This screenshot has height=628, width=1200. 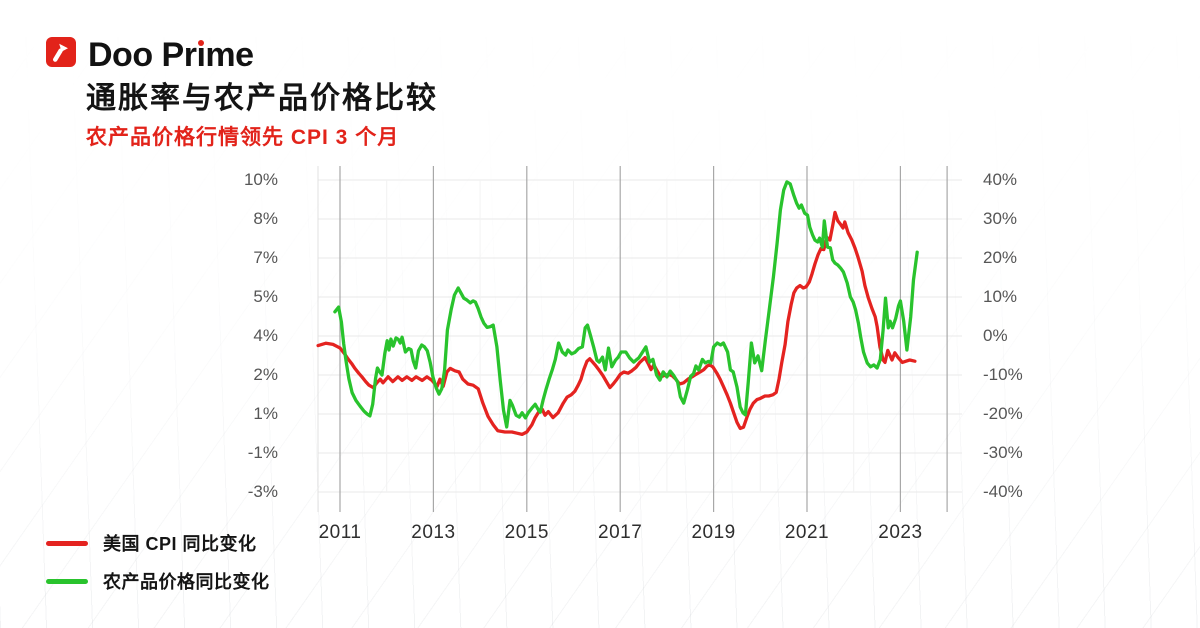 I want to click on wordmark-text: Doo Pr, so click(x=142, y=55).